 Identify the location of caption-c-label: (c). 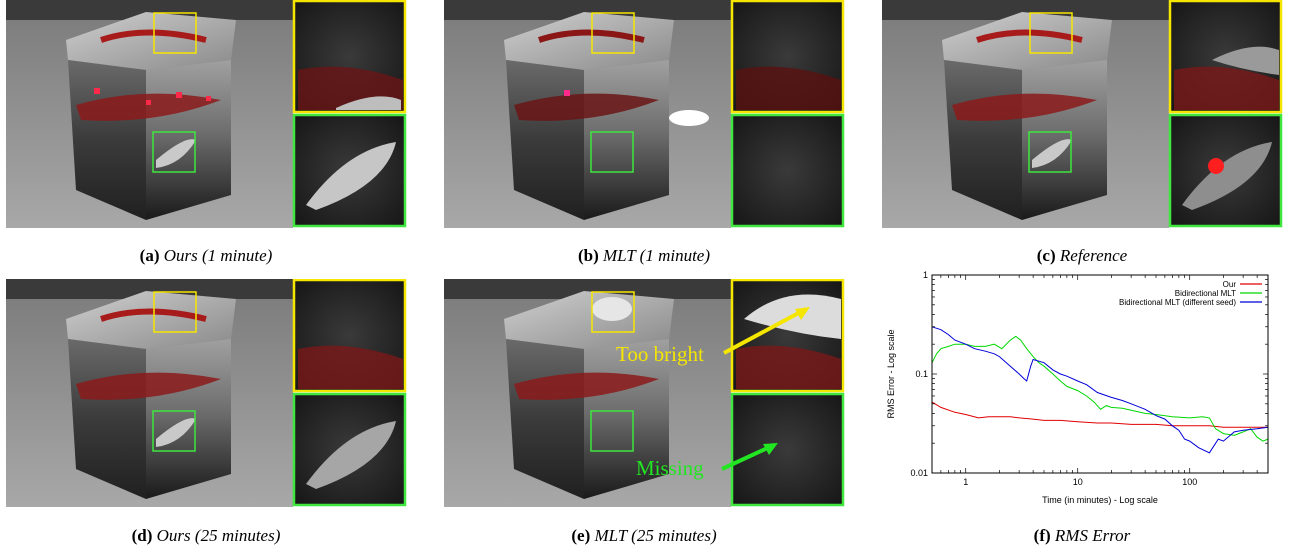
(1046, 255).